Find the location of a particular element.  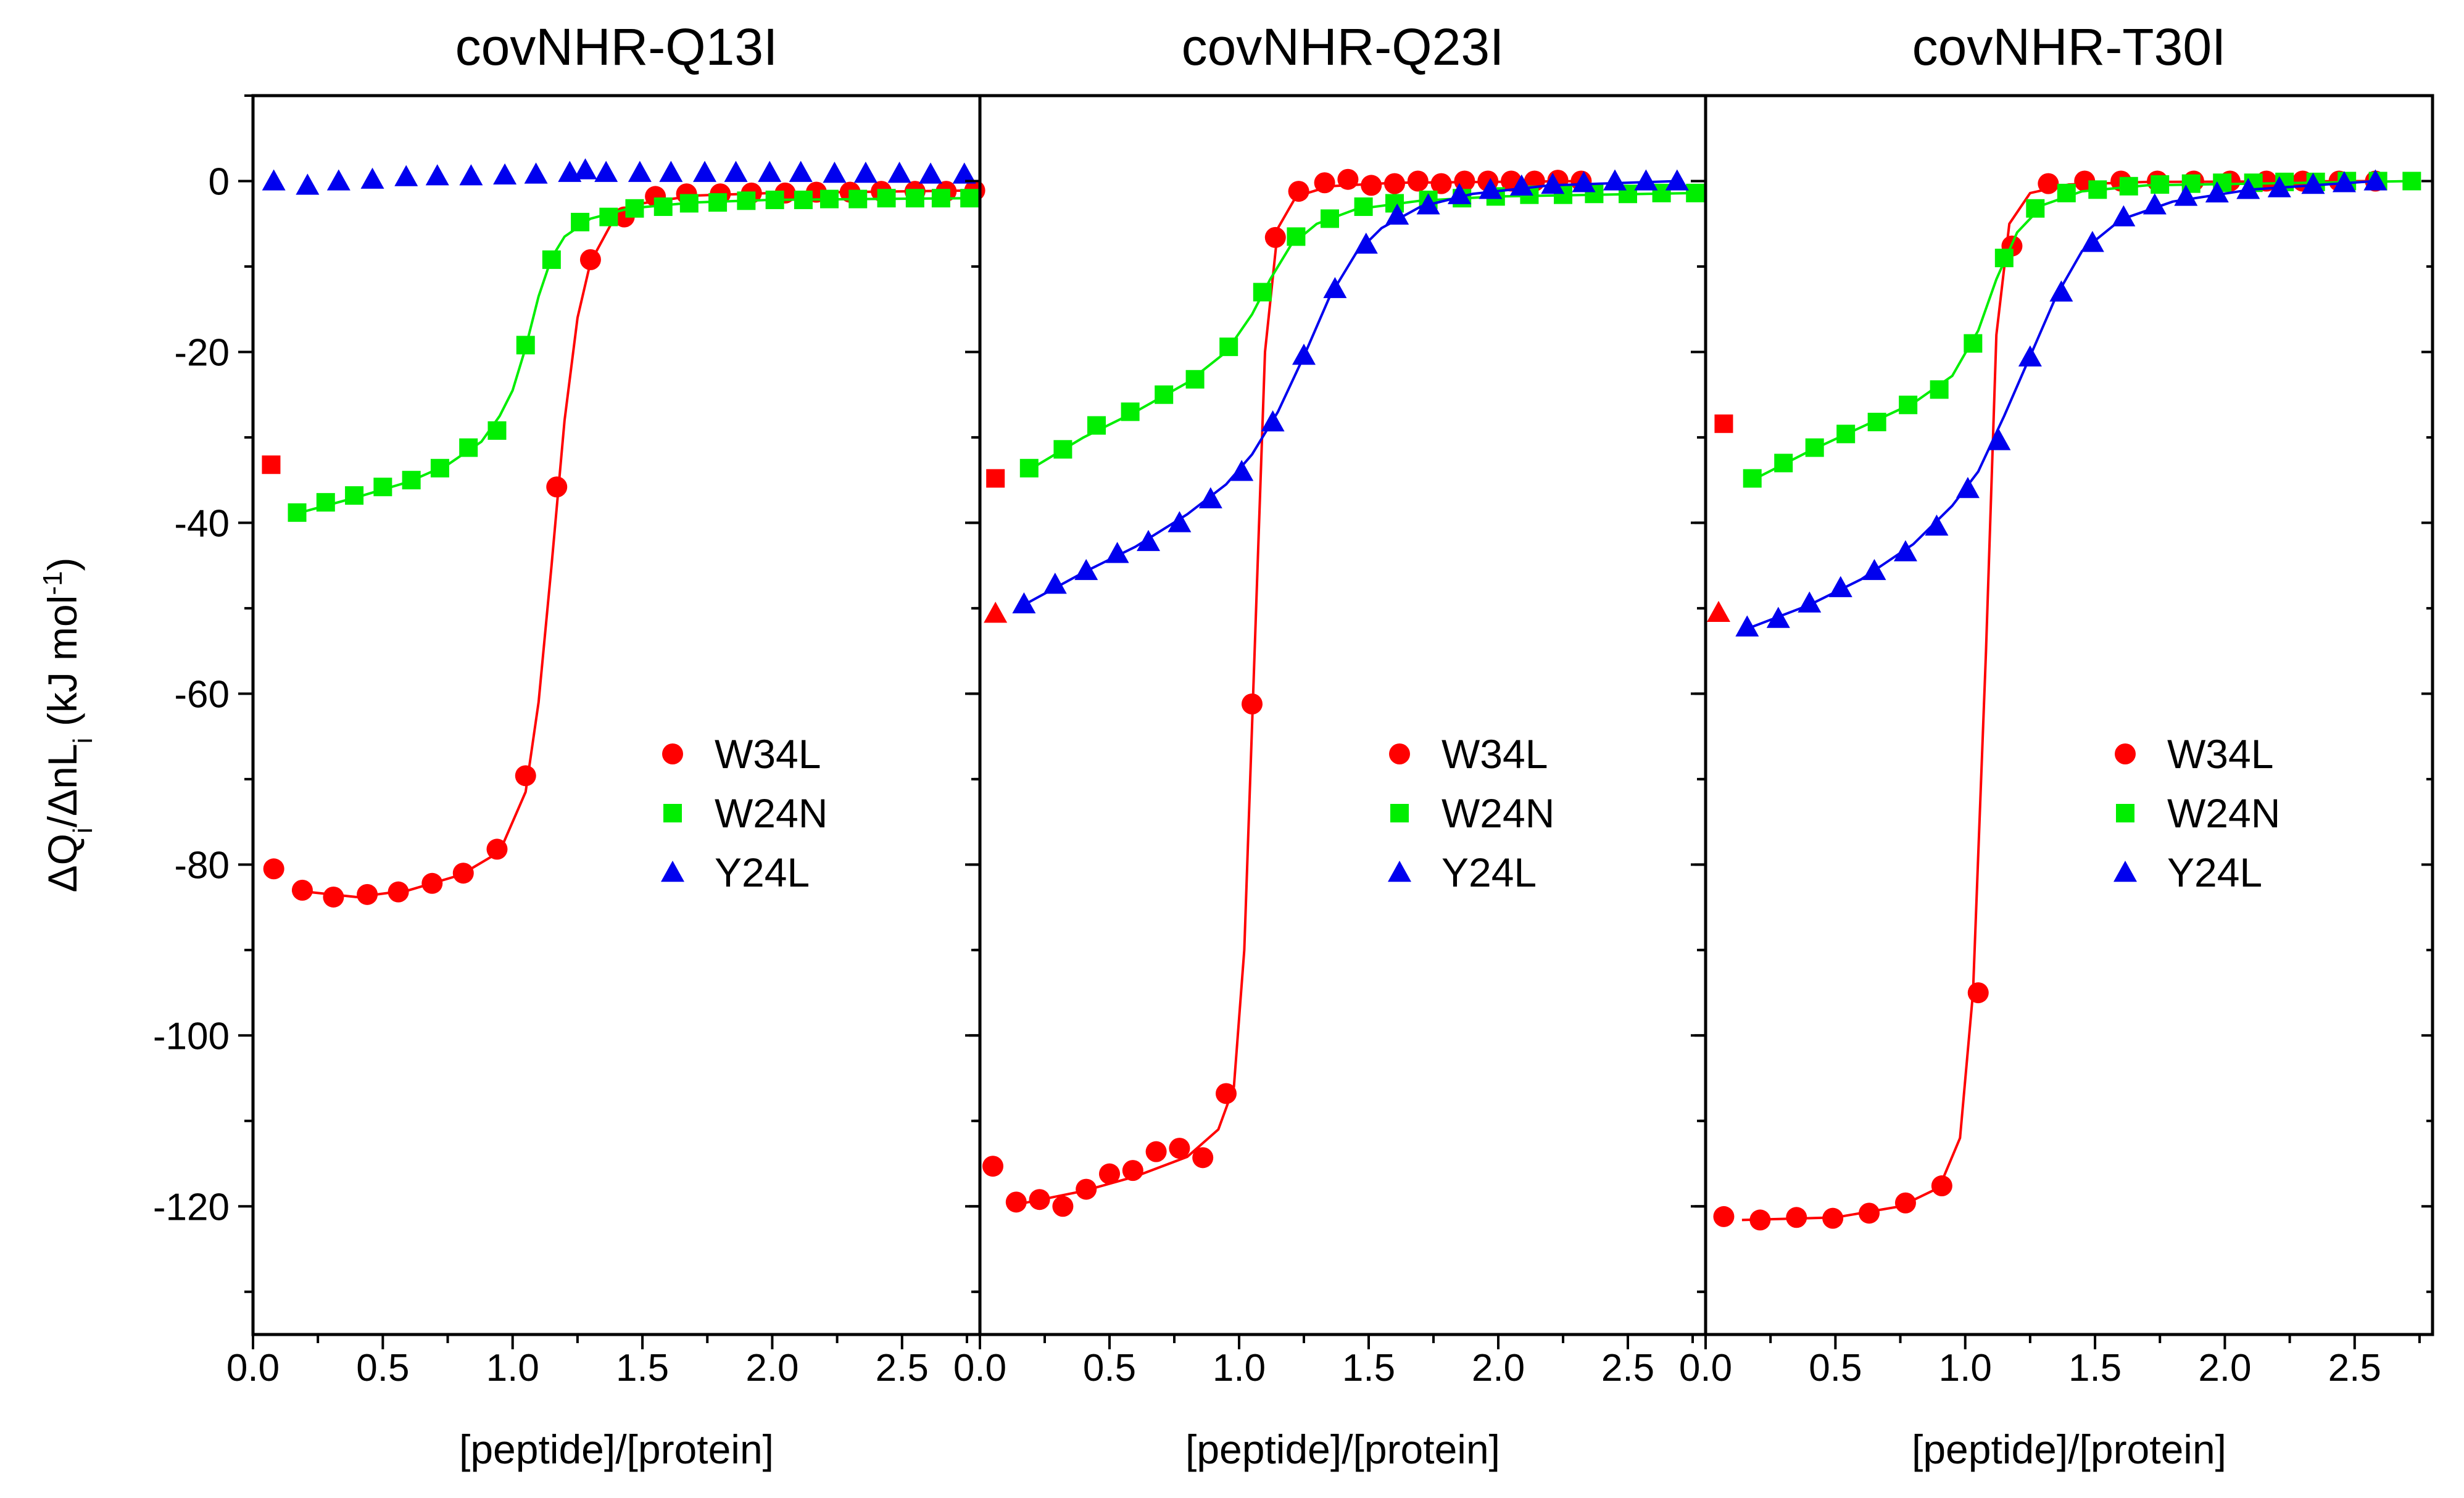

x-tick-label: 0.0 is located at coordinates (253, 1368).